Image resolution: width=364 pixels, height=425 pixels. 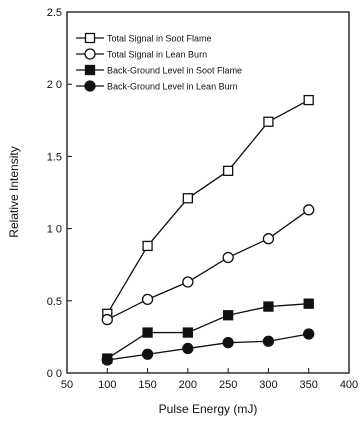 I want to click on legend-label: Back-Ground Level in Lean Burn, so click(x=172, y=87).